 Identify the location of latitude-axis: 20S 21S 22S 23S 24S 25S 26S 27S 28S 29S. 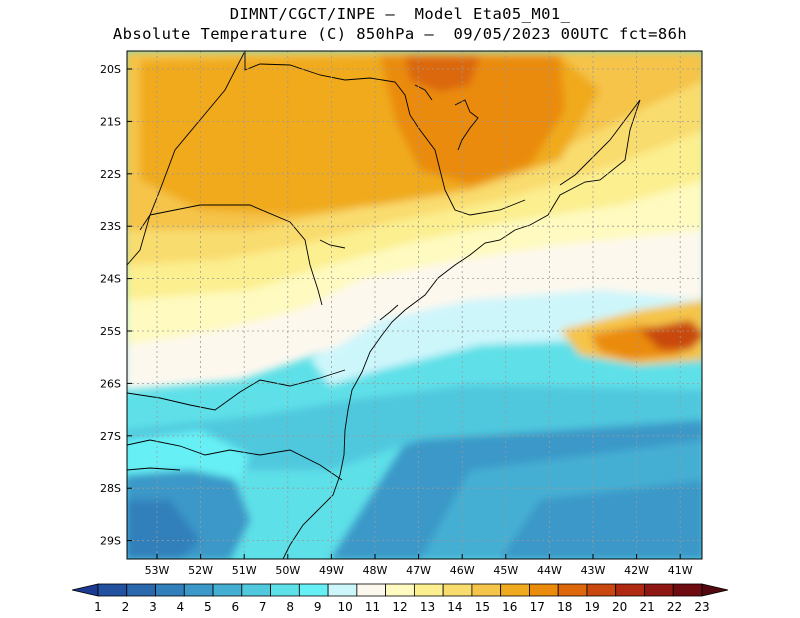
(116, 305).